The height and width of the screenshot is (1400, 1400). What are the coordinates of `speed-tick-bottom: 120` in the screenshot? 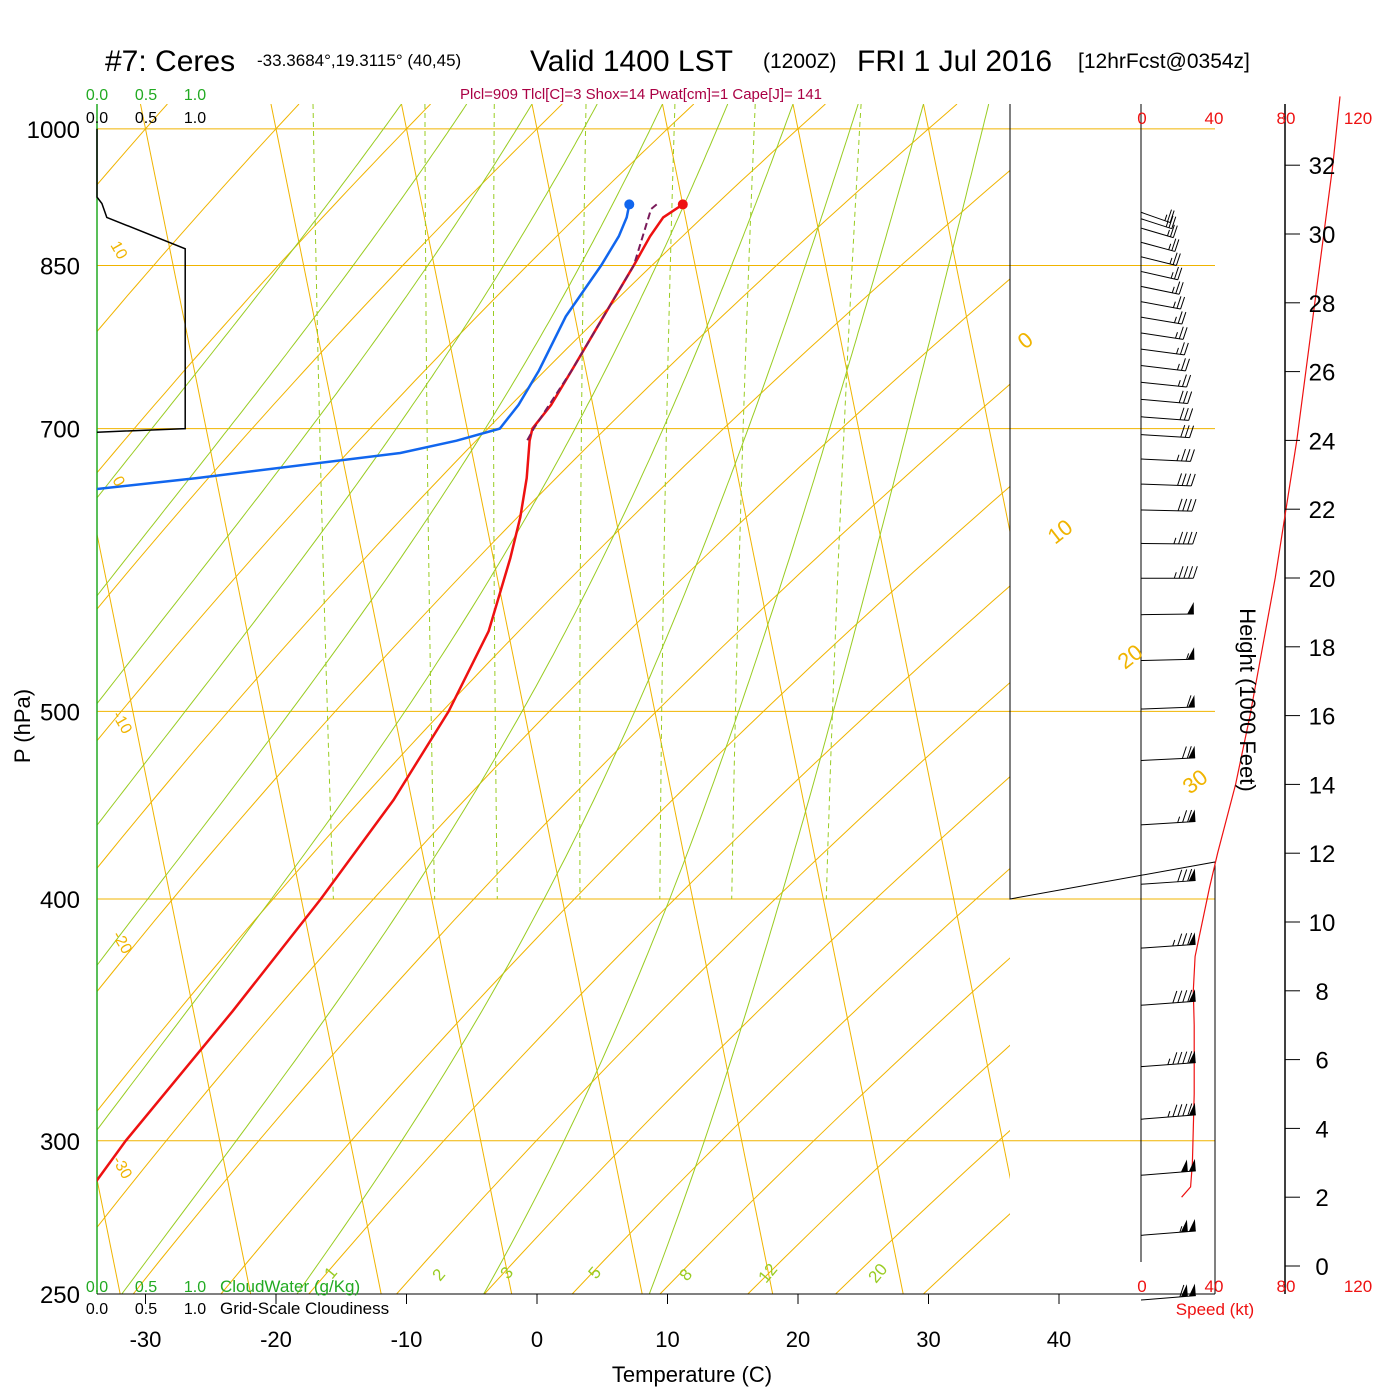 It's located at (1358, 1286).